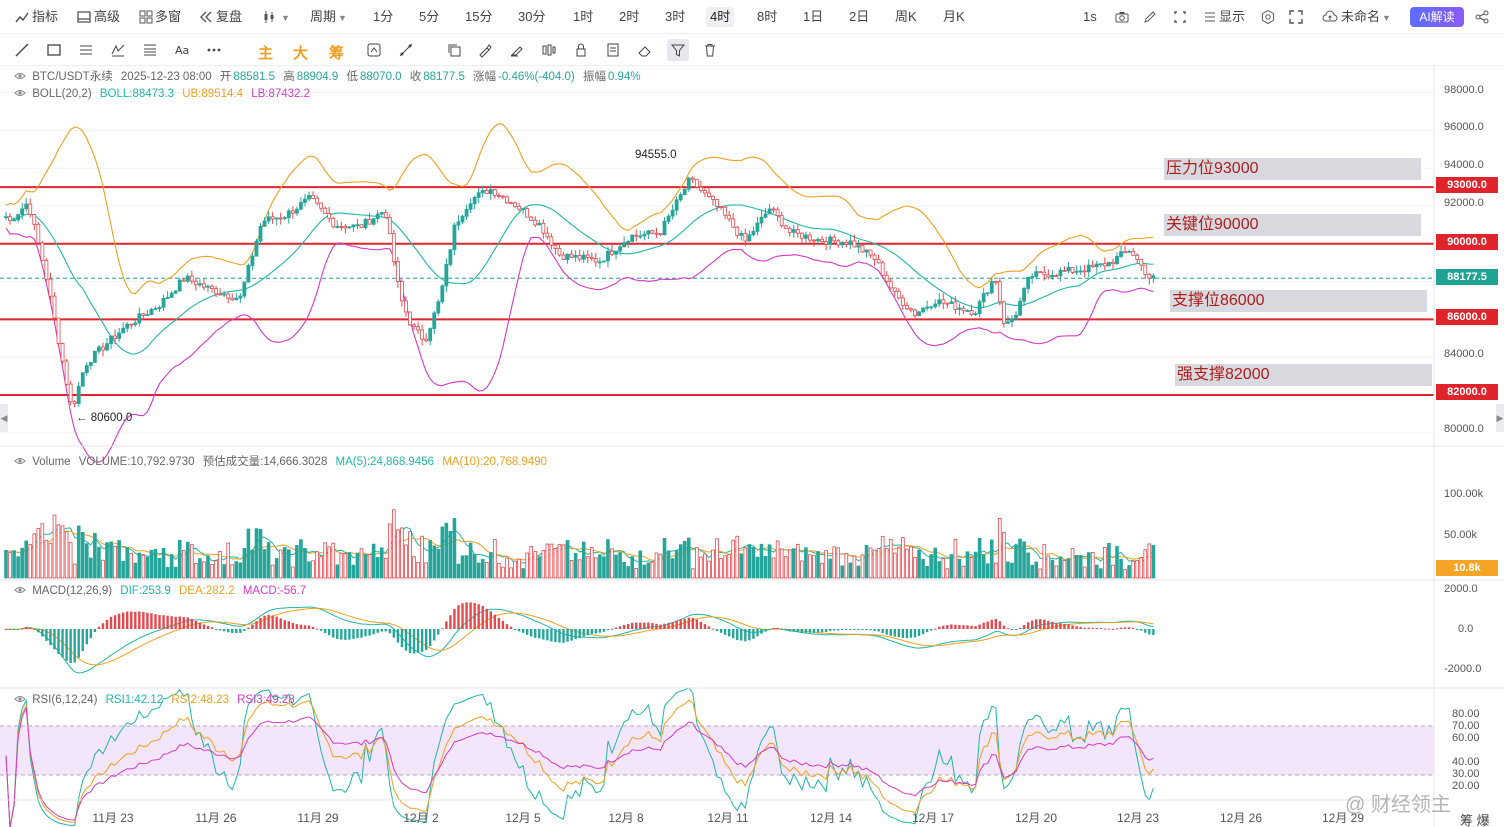  Describe the element at coordinates (1232, 16) in the screenshot. I see `display-button: 显示` at that location.